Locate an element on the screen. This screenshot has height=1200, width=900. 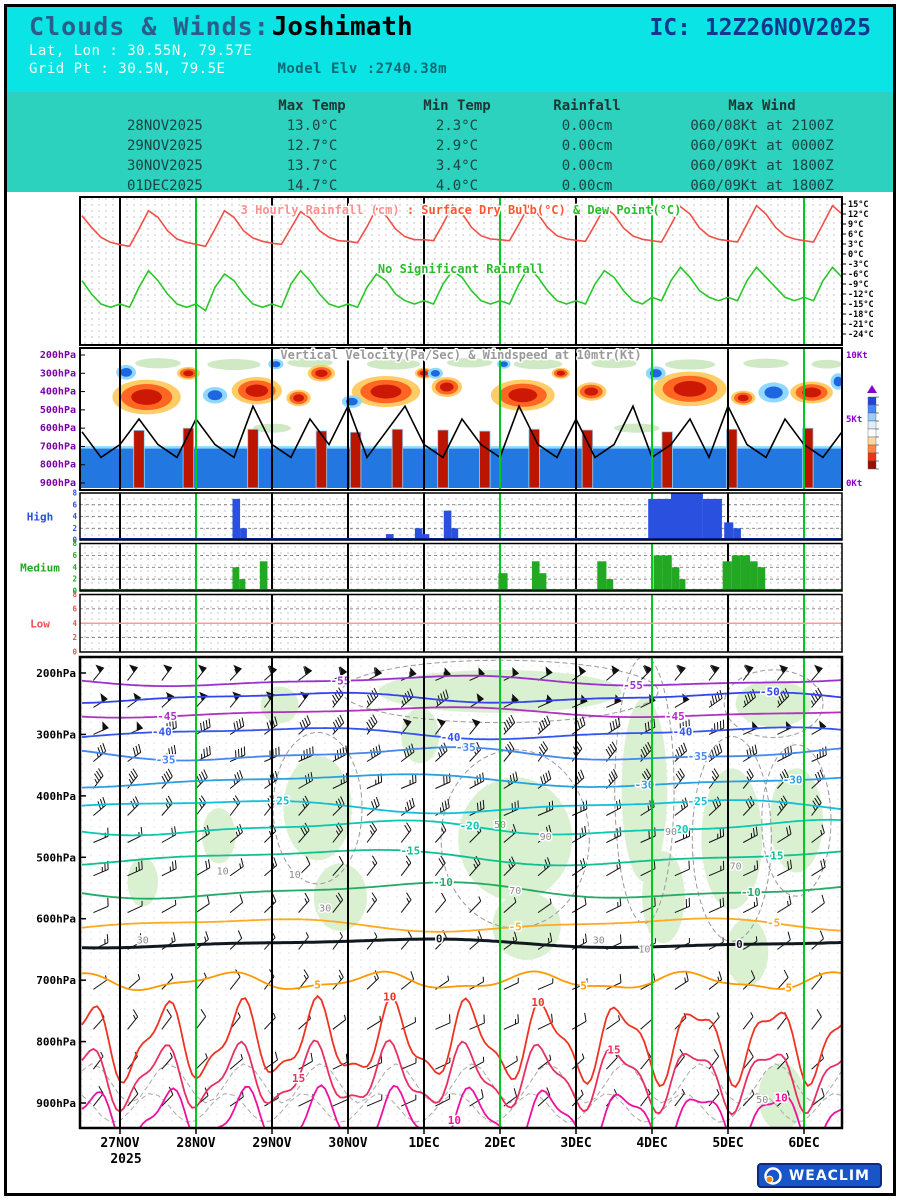
model-elevation: Model Elv :2740.38m is located at coordinates (362, 69).